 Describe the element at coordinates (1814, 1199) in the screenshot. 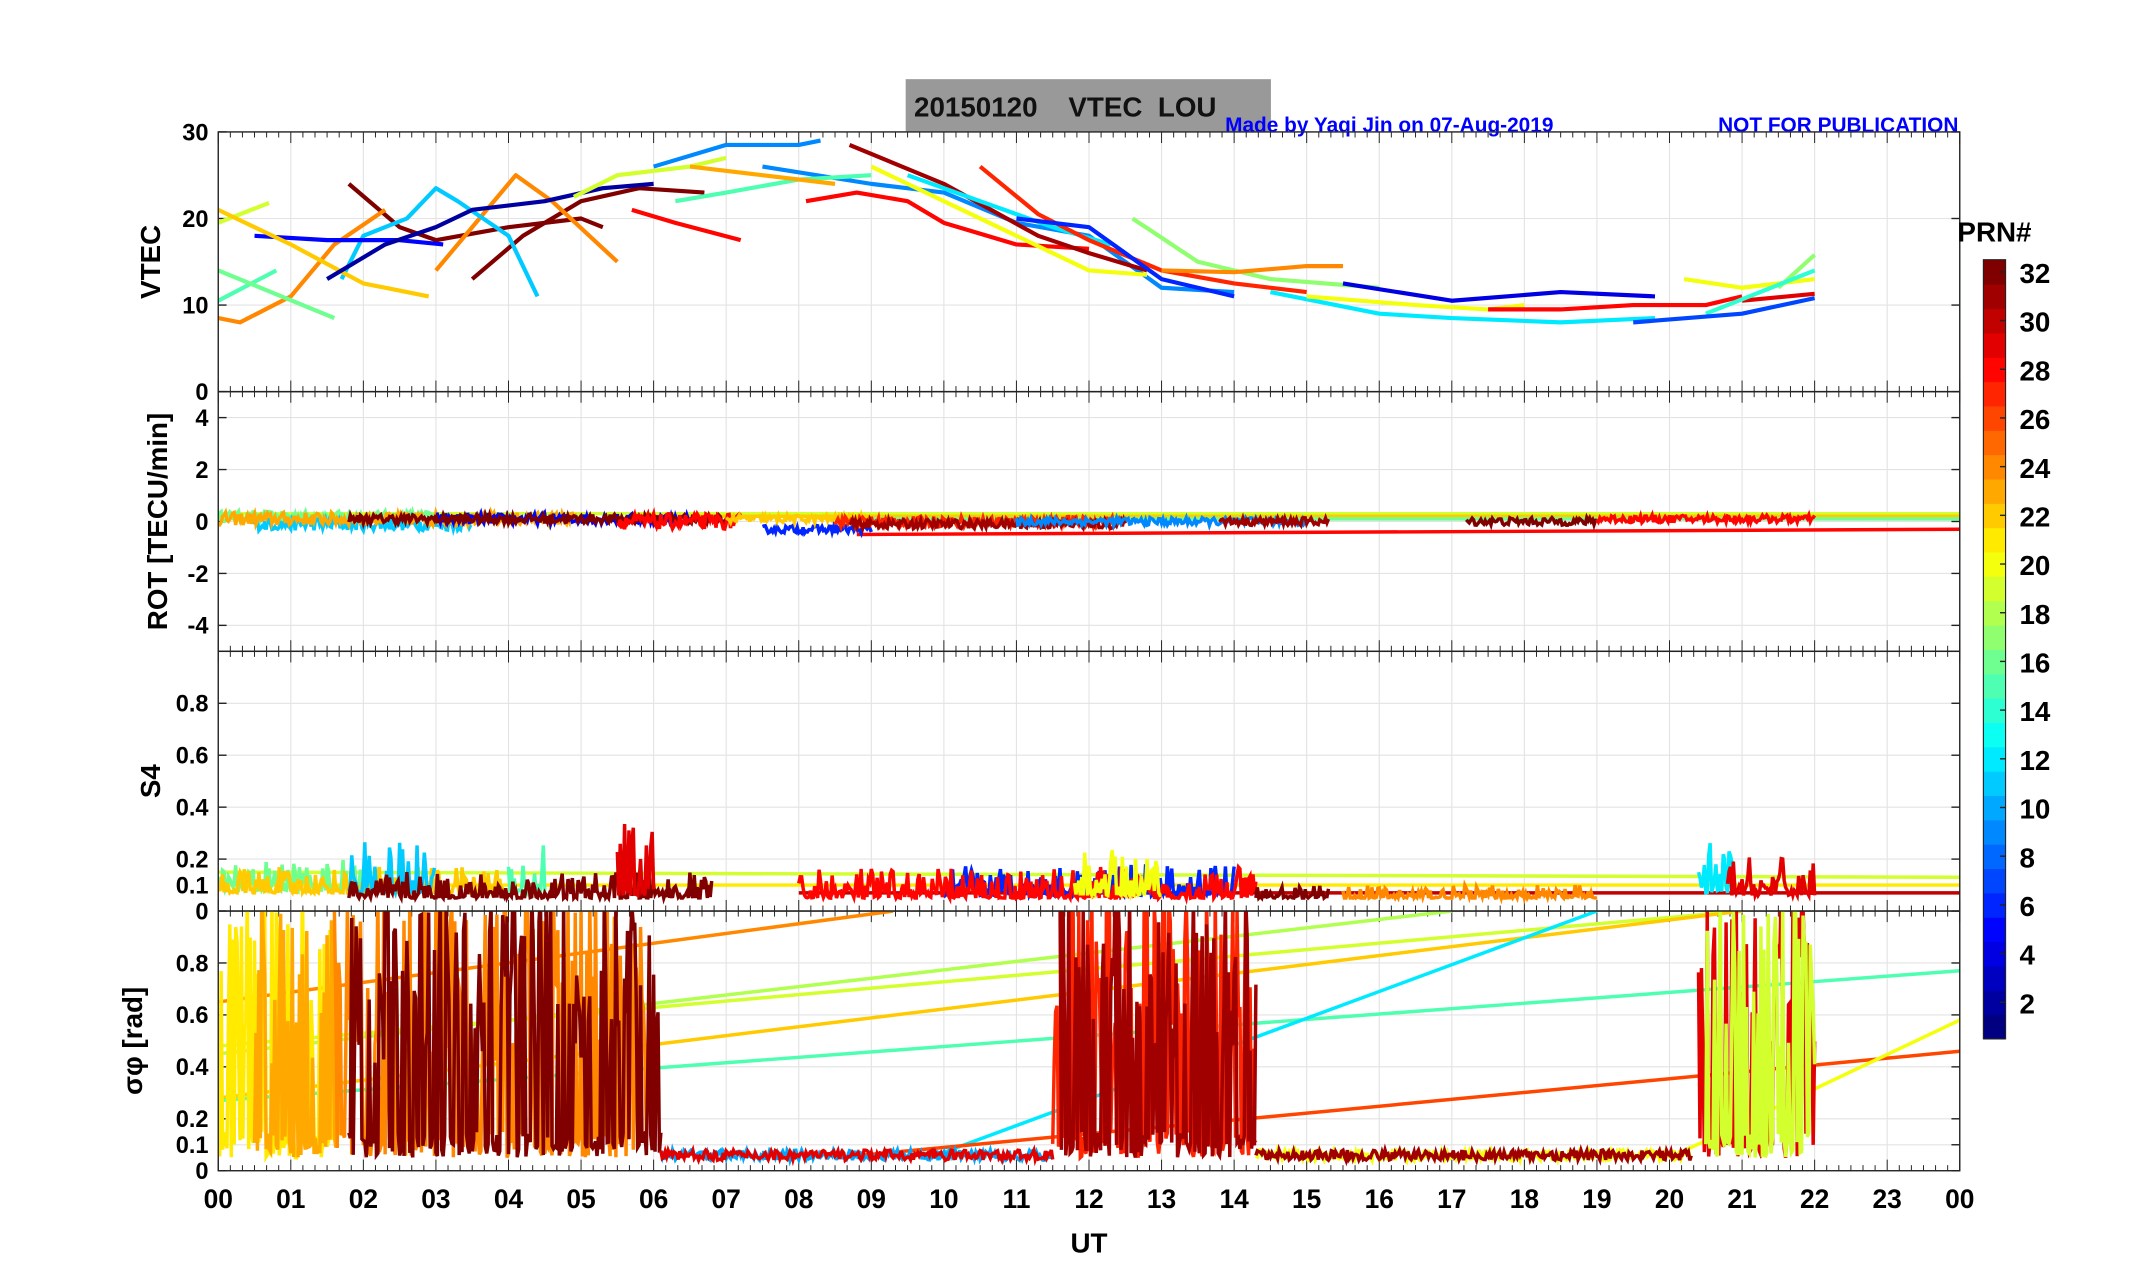

I see `x-tick-label: 22` at that location.